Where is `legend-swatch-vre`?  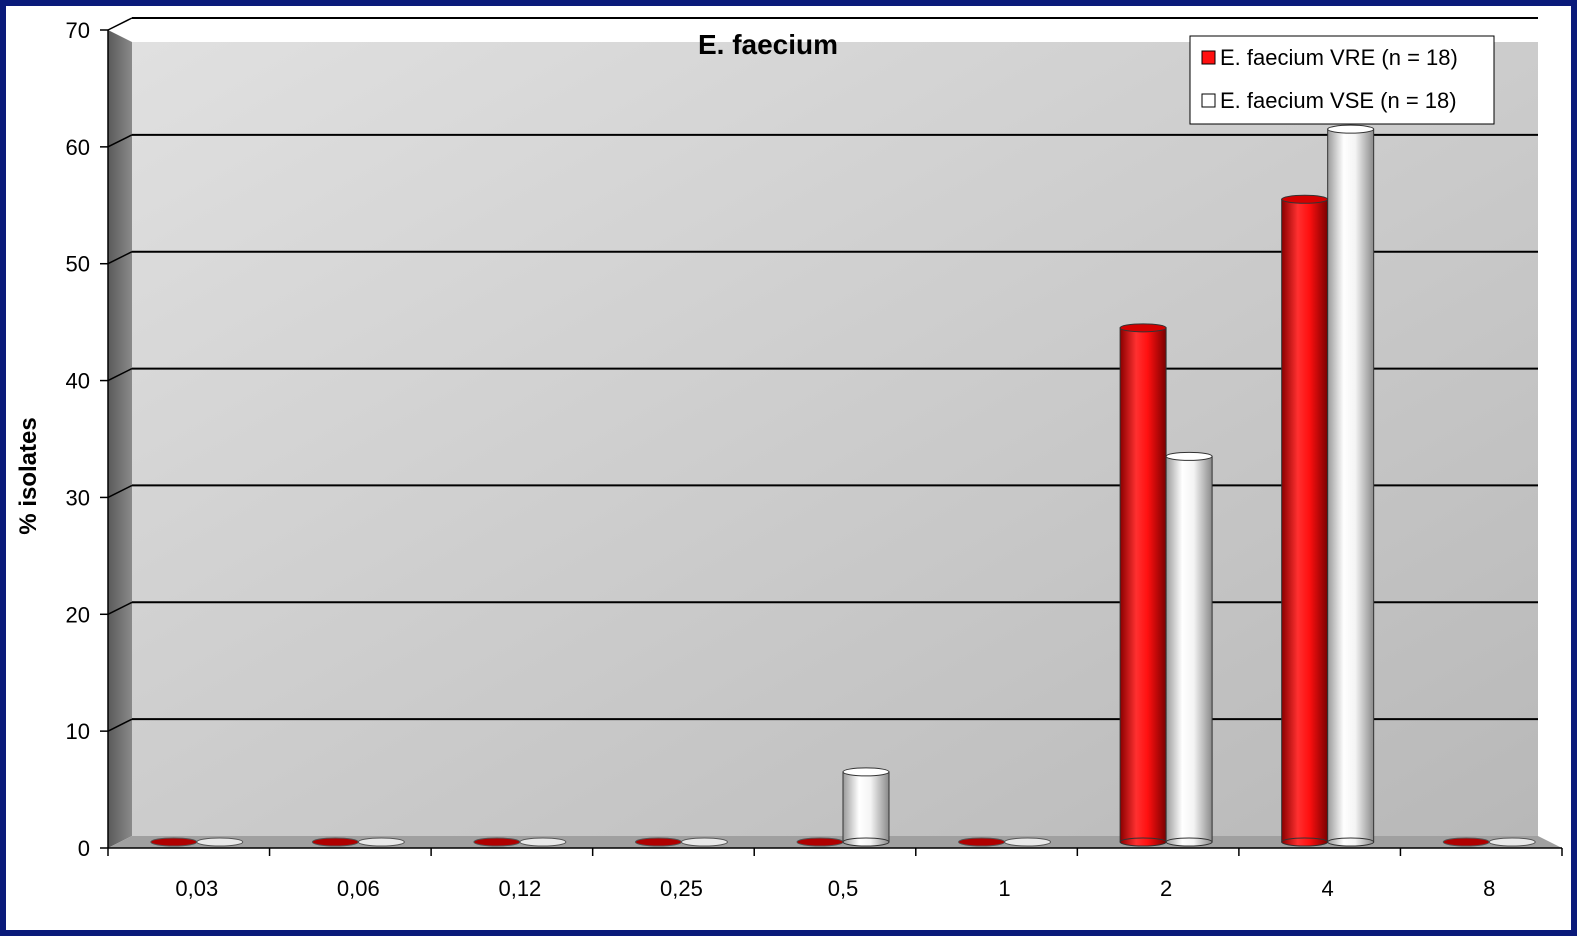
legend-swatch-vre is located at coordinates (1208, 57).